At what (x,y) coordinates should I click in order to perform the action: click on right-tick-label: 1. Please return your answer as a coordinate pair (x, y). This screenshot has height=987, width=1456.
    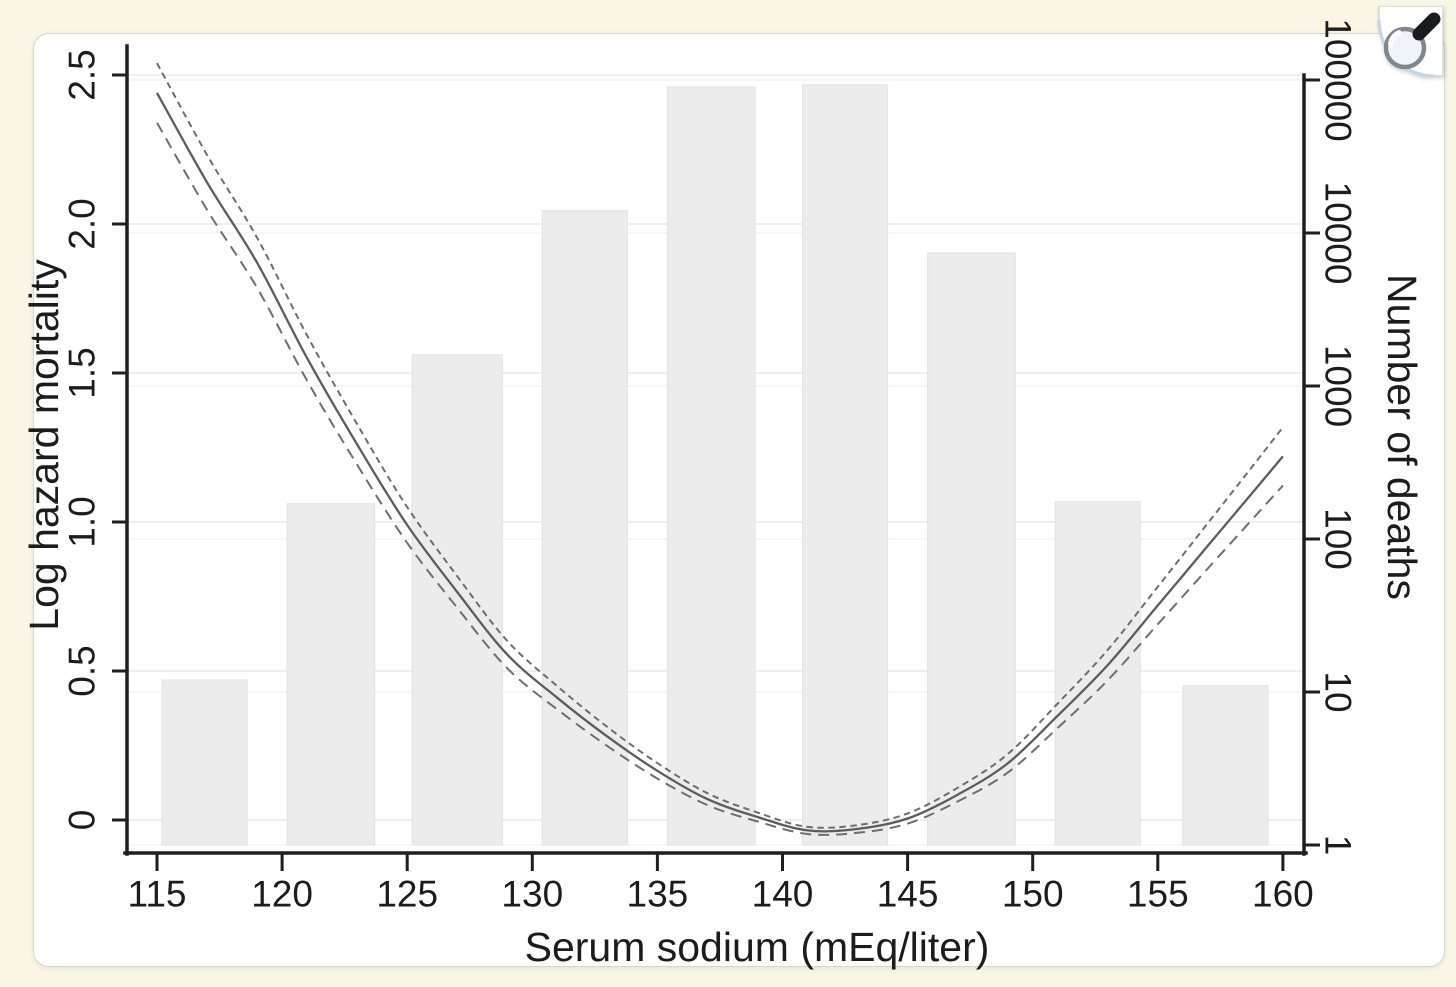
    Looking at the image, I should click on (1338, 845).